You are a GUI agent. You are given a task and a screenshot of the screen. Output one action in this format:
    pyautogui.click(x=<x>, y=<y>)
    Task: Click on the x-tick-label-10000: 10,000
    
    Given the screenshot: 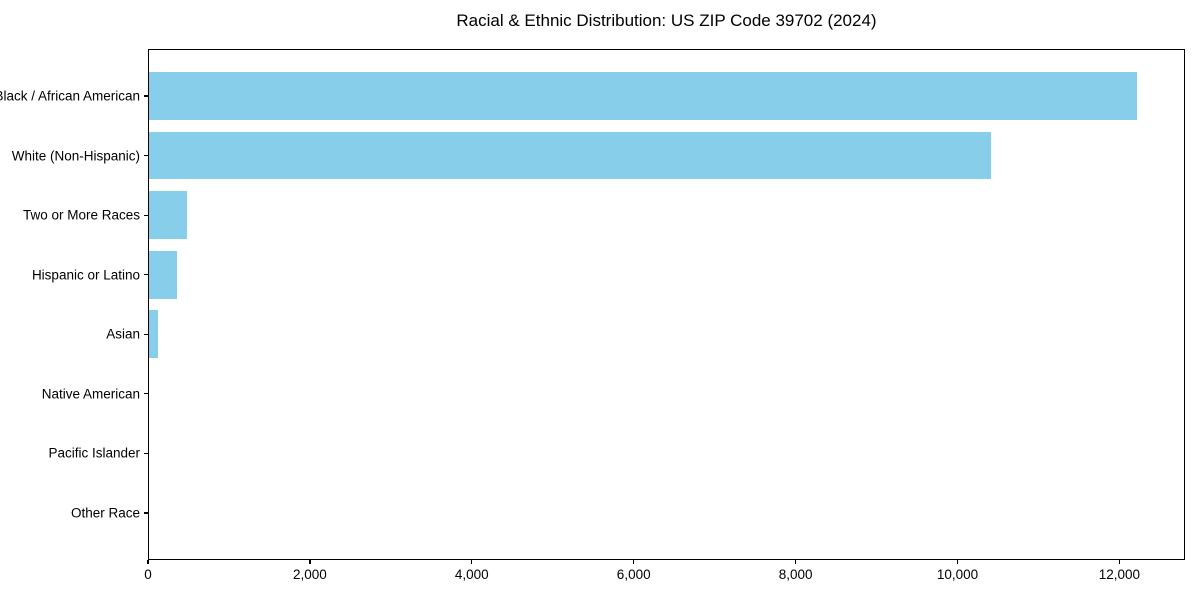 What is the action you would take?
    pyautogui.click(x=957, y=574)
    